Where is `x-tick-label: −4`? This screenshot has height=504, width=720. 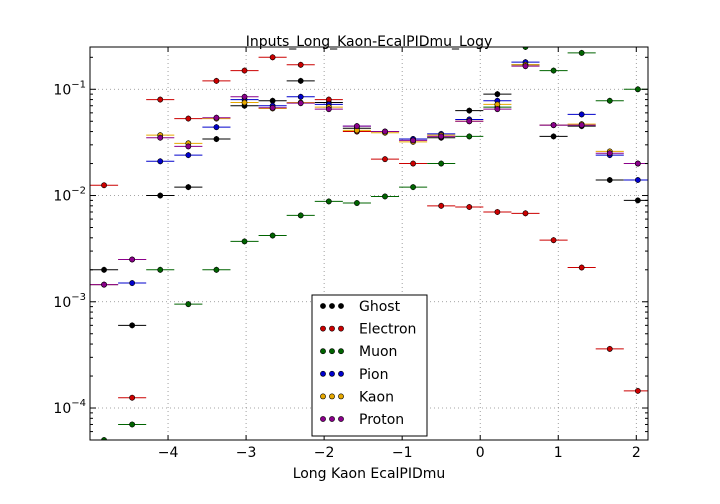 x-tick-label: −4 is located at coordinates (168, 453).